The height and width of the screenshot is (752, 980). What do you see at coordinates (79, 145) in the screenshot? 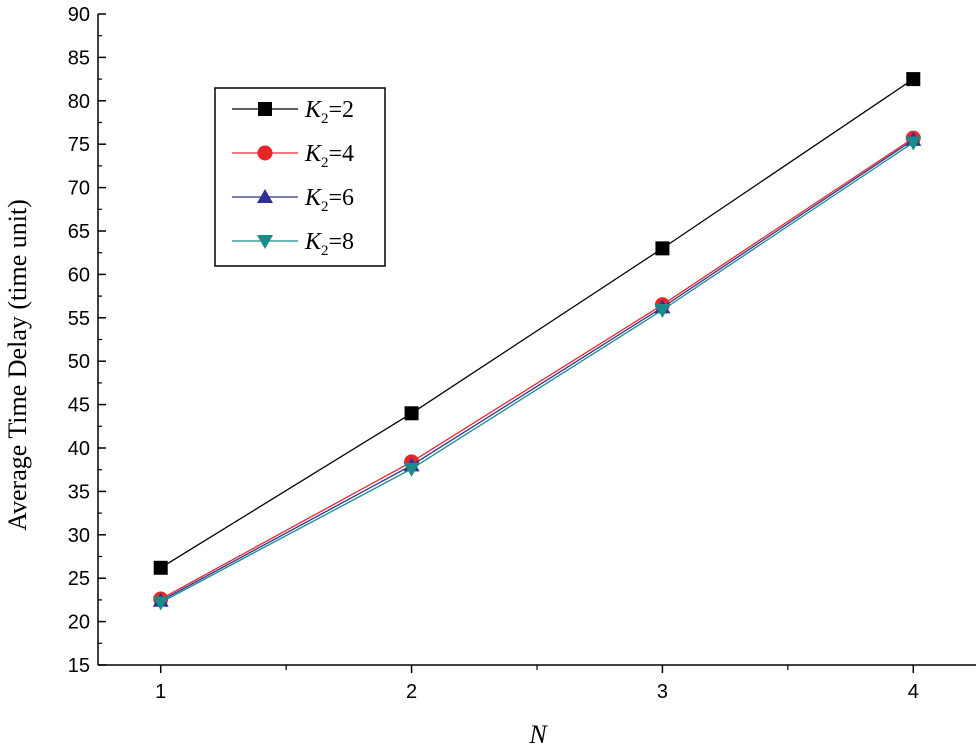
I see `y-tick-label: 75` at bounding box center [79, 145].